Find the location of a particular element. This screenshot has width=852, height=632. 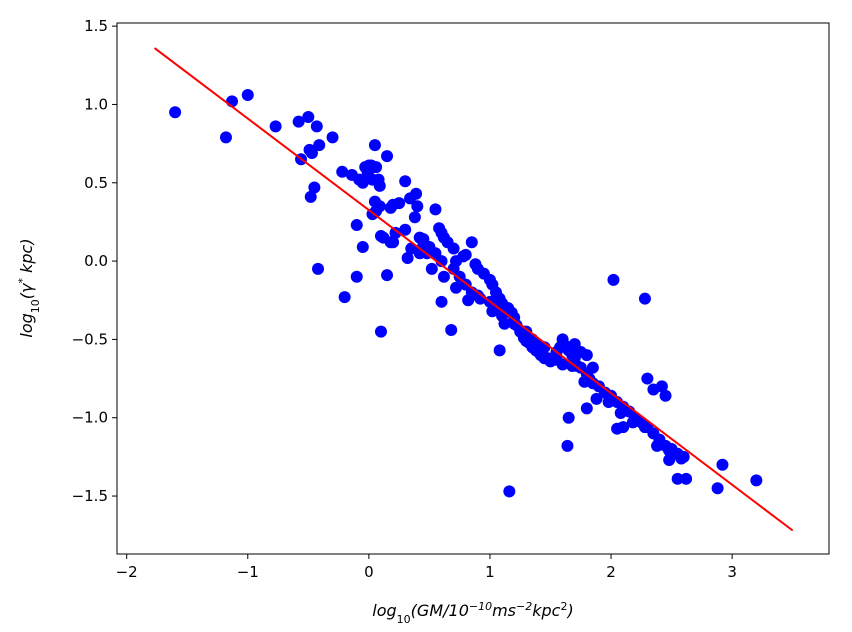

y-tick-label: −1.5 is located at coordinates (90, 496).